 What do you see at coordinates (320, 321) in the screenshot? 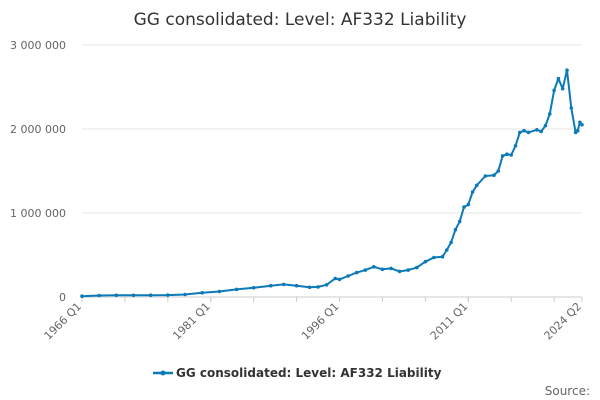
I see `x-tick-label: 1996 Q1` at bounding box center [320, 321].